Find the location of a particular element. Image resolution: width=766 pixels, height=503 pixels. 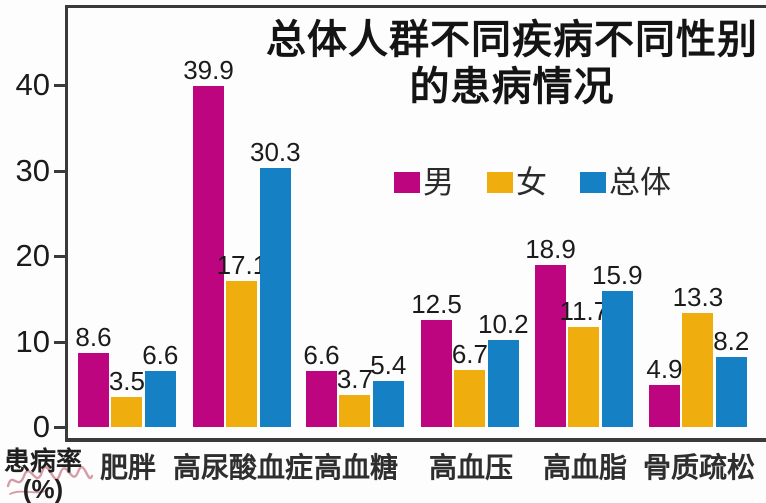

bar-value-女-高尿酸血症: 17.1 is located at coordinates (242, 264).